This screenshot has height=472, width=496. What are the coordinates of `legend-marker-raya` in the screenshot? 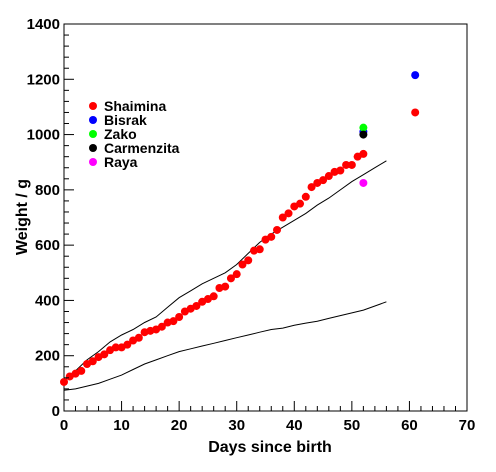 It's located at (93, 162).